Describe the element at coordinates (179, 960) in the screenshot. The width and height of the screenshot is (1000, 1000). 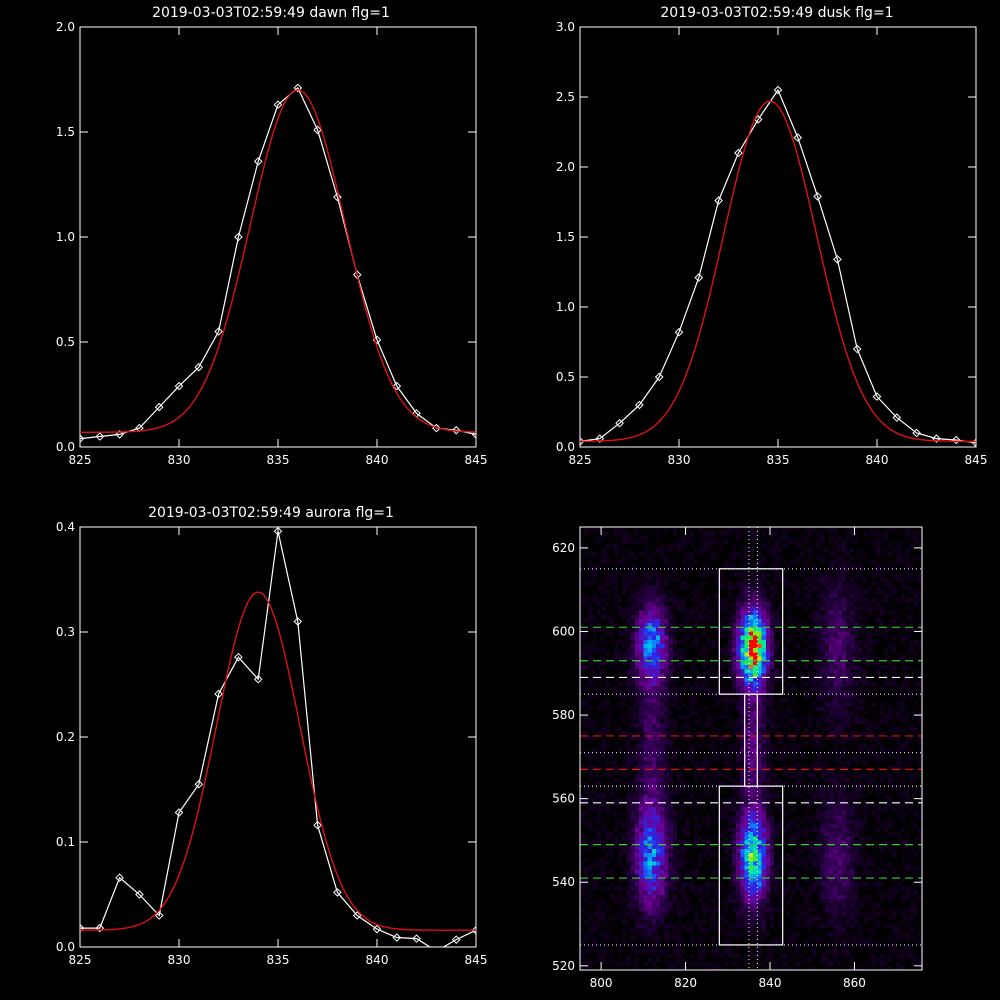
I see `aurora-xtick-label: 830` at that location.